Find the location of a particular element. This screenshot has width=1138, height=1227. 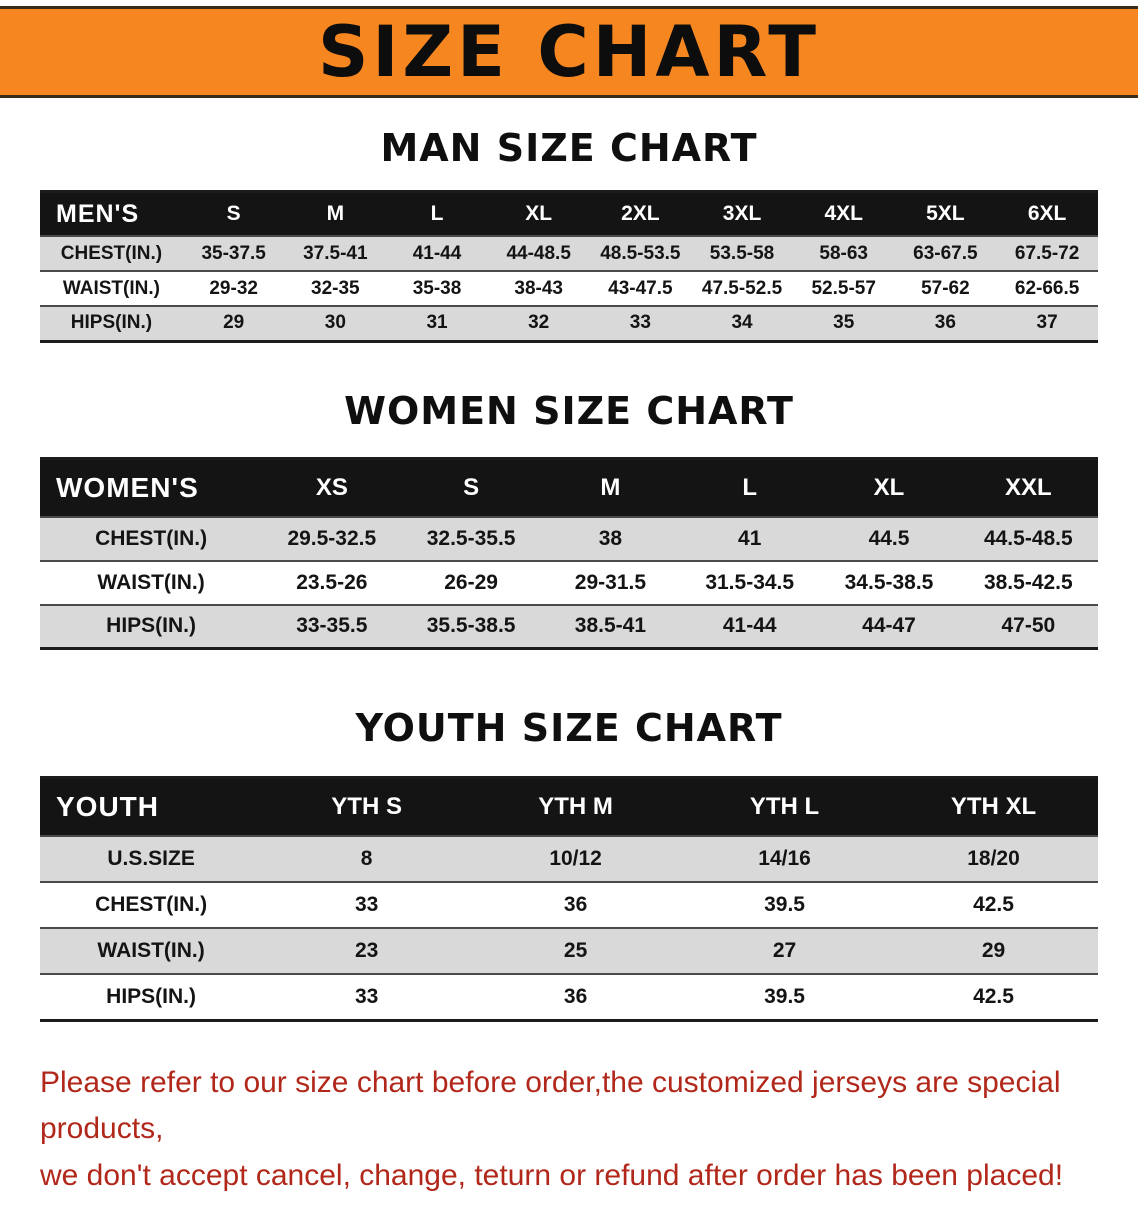

table-cell: 36 is located at coordinates (576, 996).